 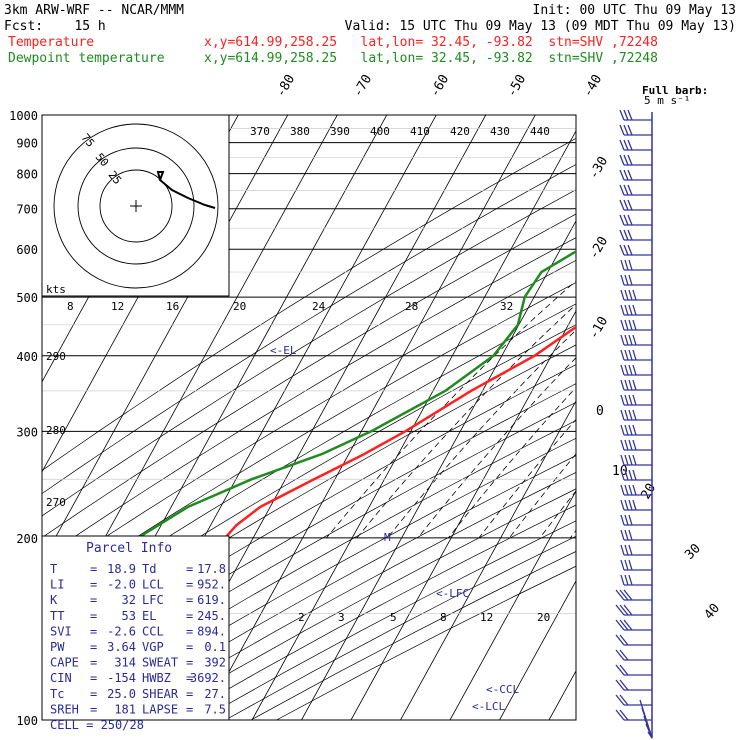 I want to click on hodograph-speed-label: 16, so click(x=172, y=306).